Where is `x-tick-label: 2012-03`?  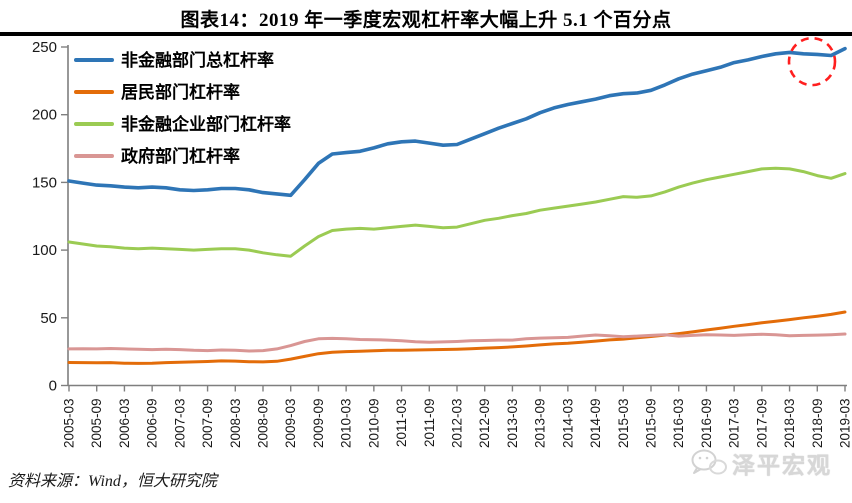 x-tick-label: 2012-03 is located at coordinates (457, 424).